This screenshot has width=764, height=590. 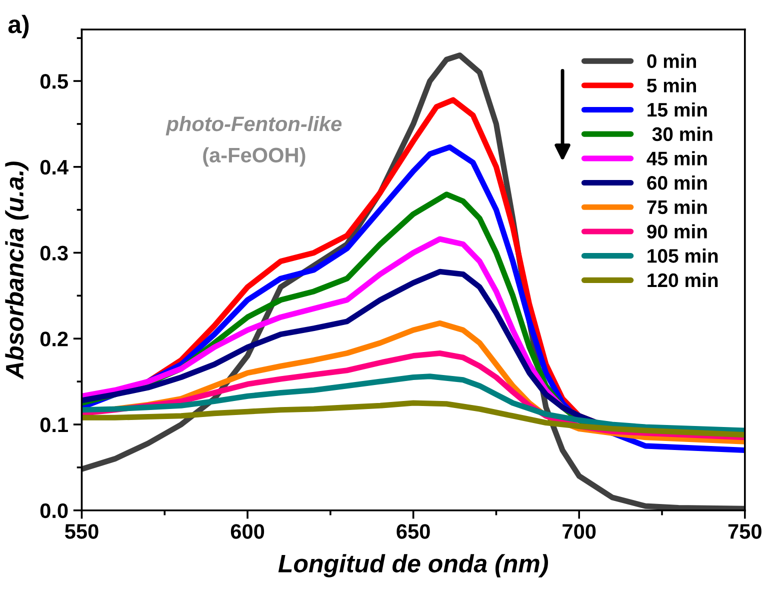 I want to click on y-tick-label: 0.0, so click(x=54, y=510).